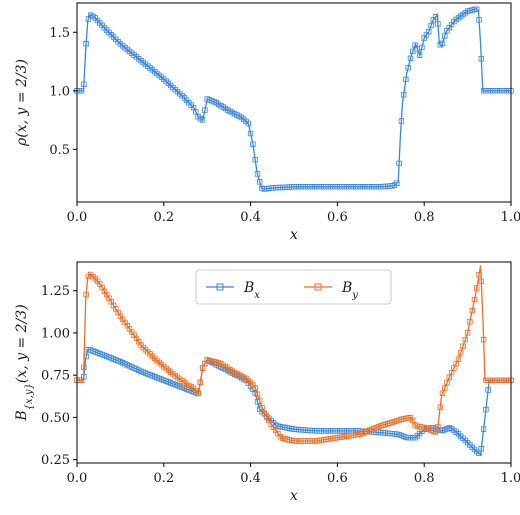  What do you see at coordinates (59, 33) in the screenshot?
I see `y-tick-label: 1.5` at bounding box center [59, 33].